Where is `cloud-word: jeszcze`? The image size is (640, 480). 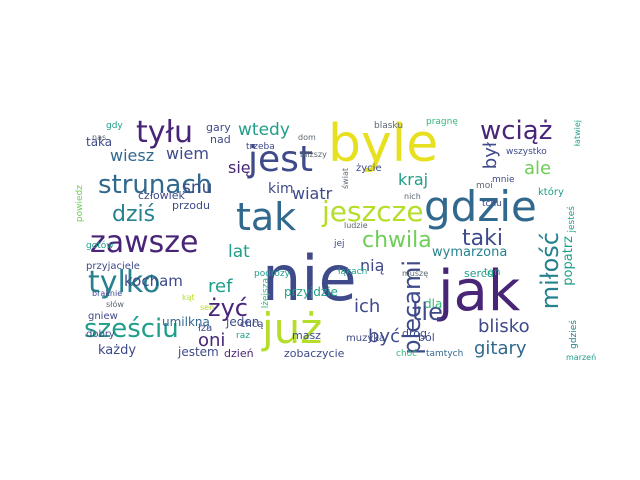 cloud-word: jeszcze is located at coordinates (373, 211).